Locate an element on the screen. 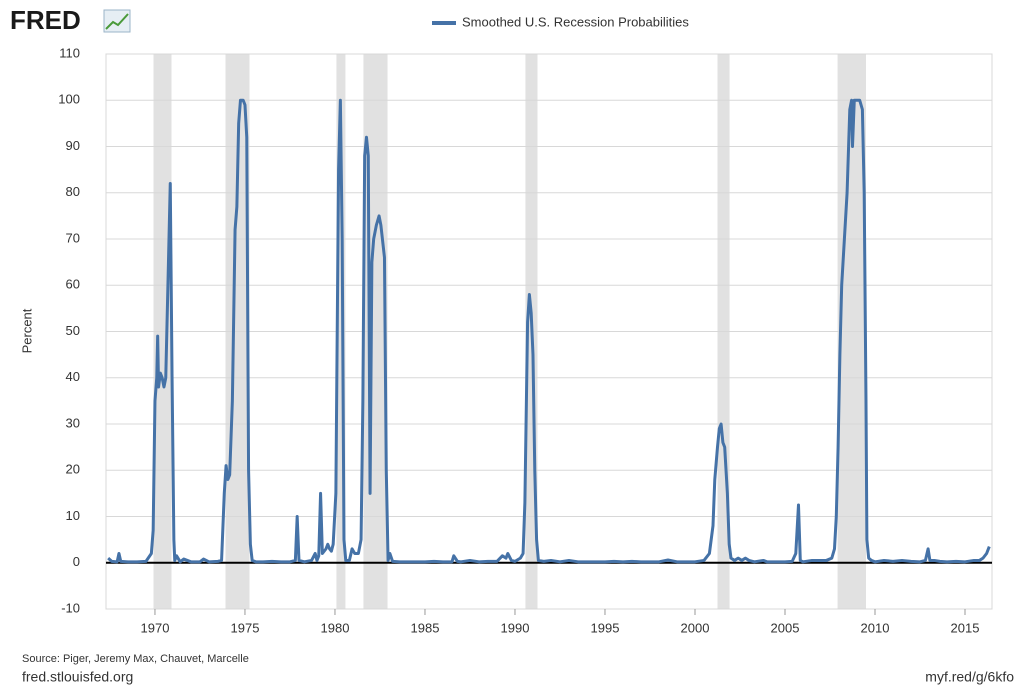 This screenshot has height=688, width=1024. y-tick-label: 90 is located at coordinates (73, 145).